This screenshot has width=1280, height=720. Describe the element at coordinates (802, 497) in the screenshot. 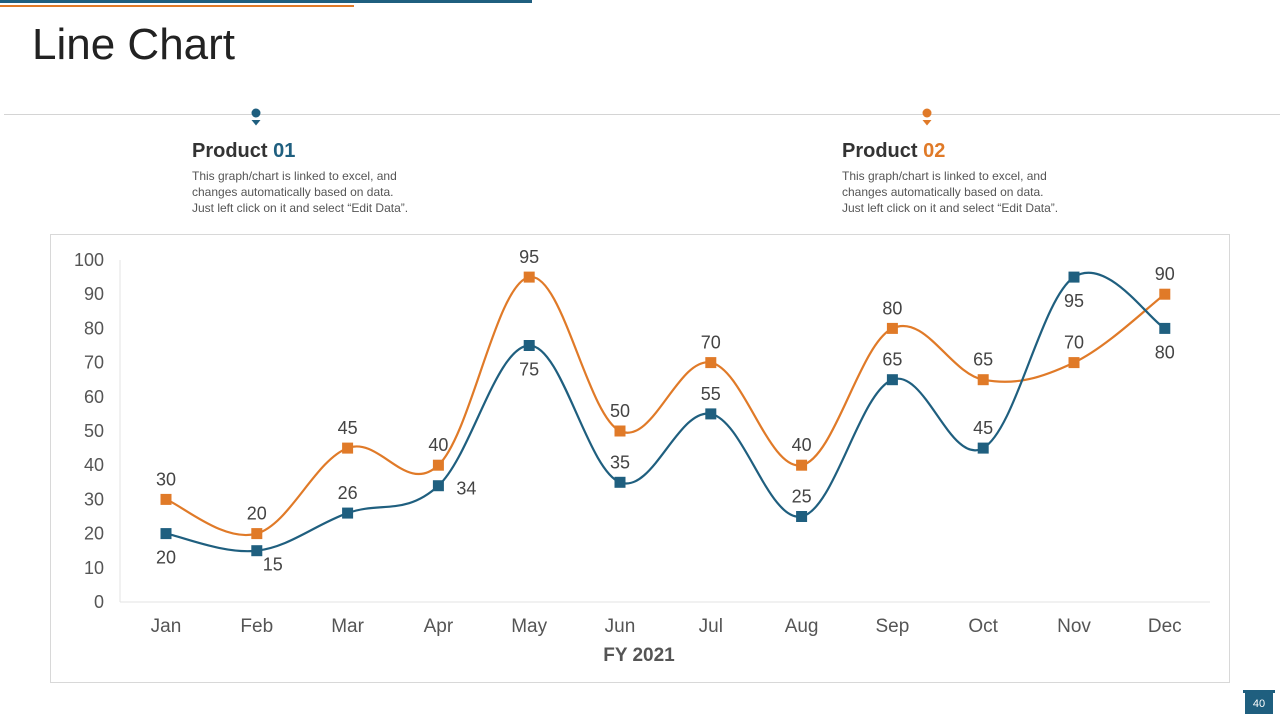

I see `series-1-data-label: 25` at that location.